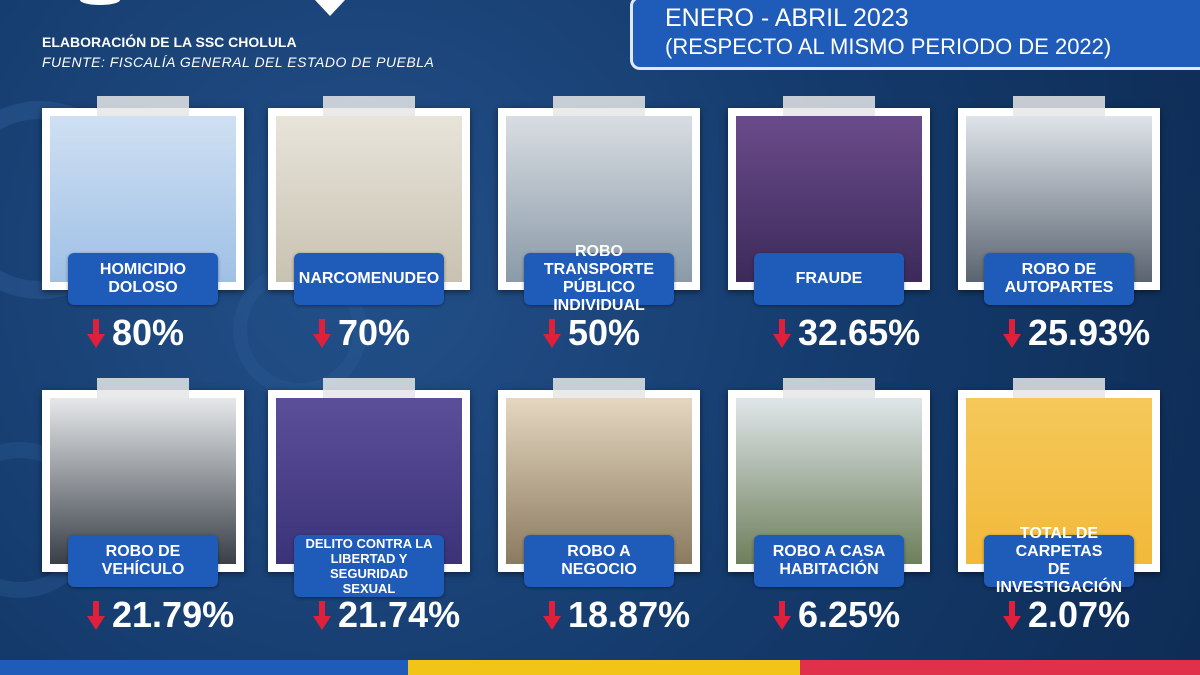  What do you see at coordinates (369, 588) in the screenshot?
I see `label-line: SEXUAL` at bounding box center [369, 588].